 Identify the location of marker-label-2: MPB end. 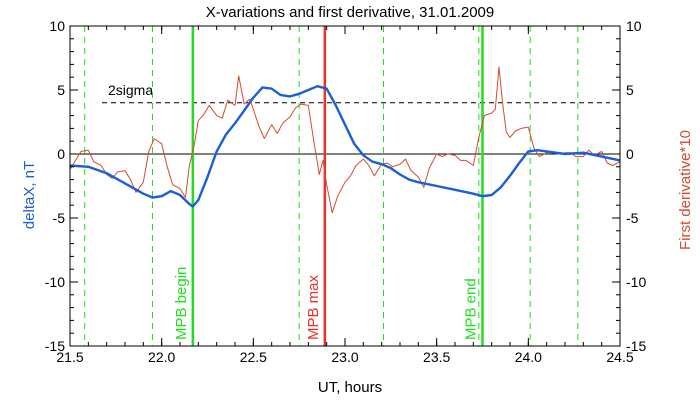
(471, 309).